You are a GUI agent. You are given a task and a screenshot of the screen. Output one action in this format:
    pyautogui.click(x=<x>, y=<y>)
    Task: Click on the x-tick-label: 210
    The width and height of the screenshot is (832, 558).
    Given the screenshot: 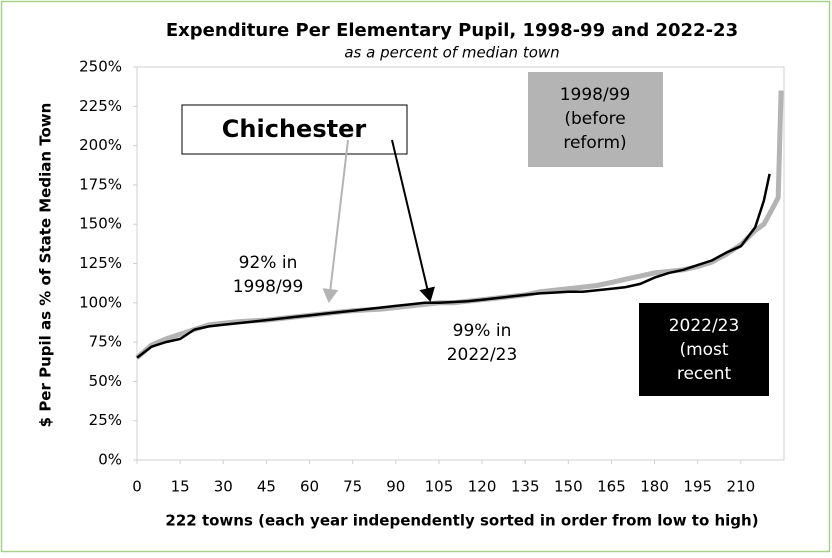 What is the action you would take?
    pyautogui.click(x=741, y=487)
    